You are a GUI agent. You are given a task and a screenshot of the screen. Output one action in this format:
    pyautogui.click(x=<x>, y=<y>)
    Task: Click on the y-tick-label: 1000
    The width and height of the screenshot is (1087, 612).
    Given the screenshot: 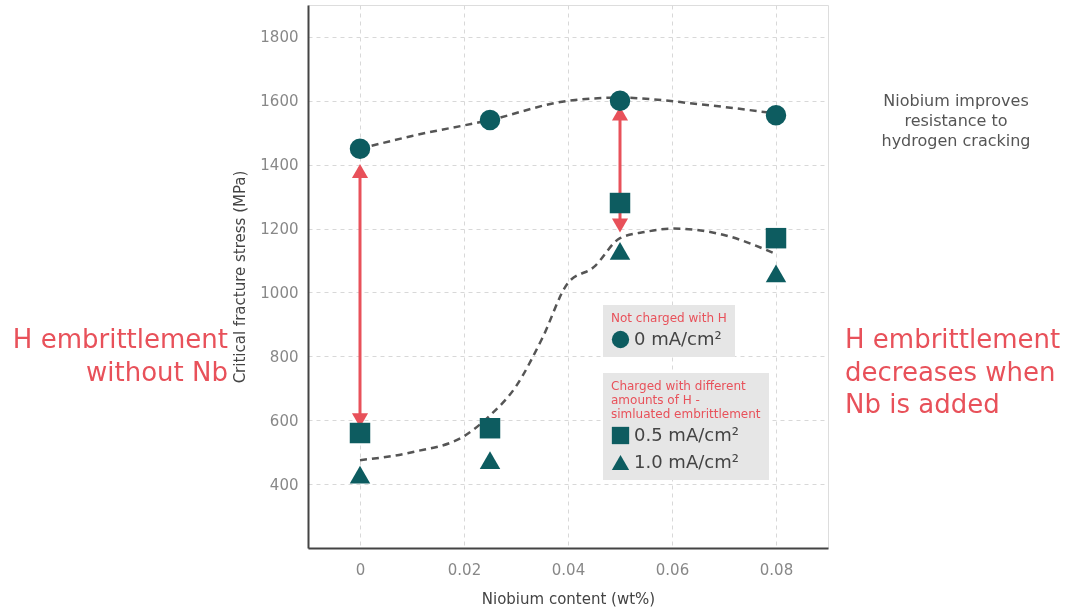 What is the action you would take?
    pyautogui.click(x=279, y=292)
    